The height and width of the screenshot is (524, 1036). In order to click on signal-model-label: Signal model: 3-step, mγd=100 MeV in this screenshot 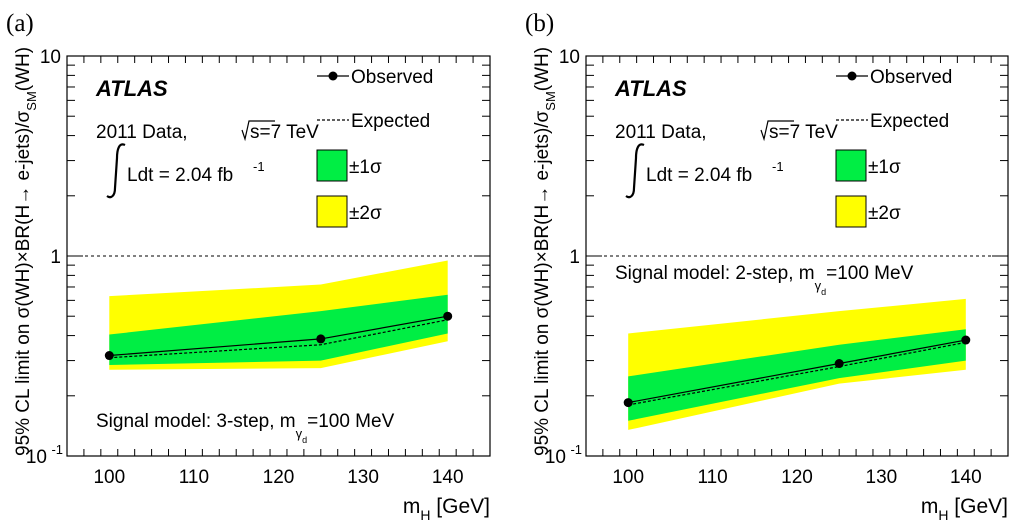, I will do `click(245, 428)`.